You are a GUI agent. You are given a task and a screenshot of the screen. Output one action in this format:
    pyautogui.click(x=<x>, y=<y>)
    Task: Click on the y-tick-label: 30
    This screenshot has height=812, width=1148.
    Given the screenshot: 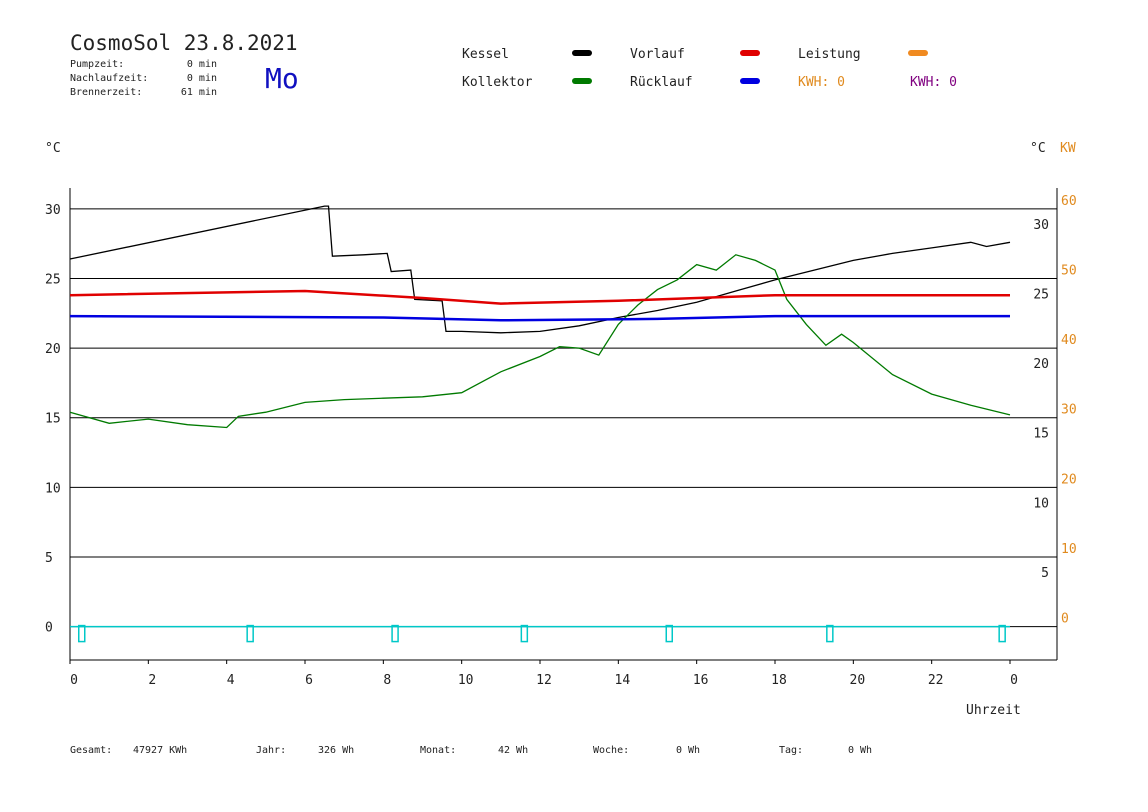 What is the action you would take?
    pyautogui.click(x=53, y=210)
    